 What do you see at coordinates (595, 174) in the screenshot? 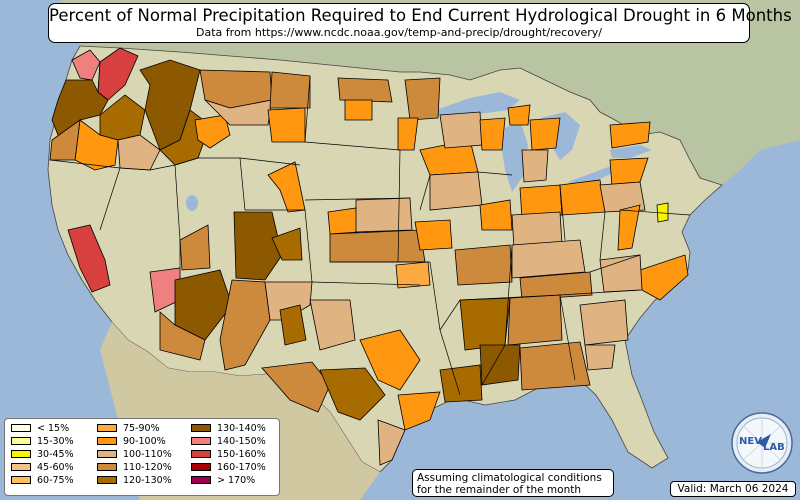
I see `lake-erie` at bounding box center [595, 174].